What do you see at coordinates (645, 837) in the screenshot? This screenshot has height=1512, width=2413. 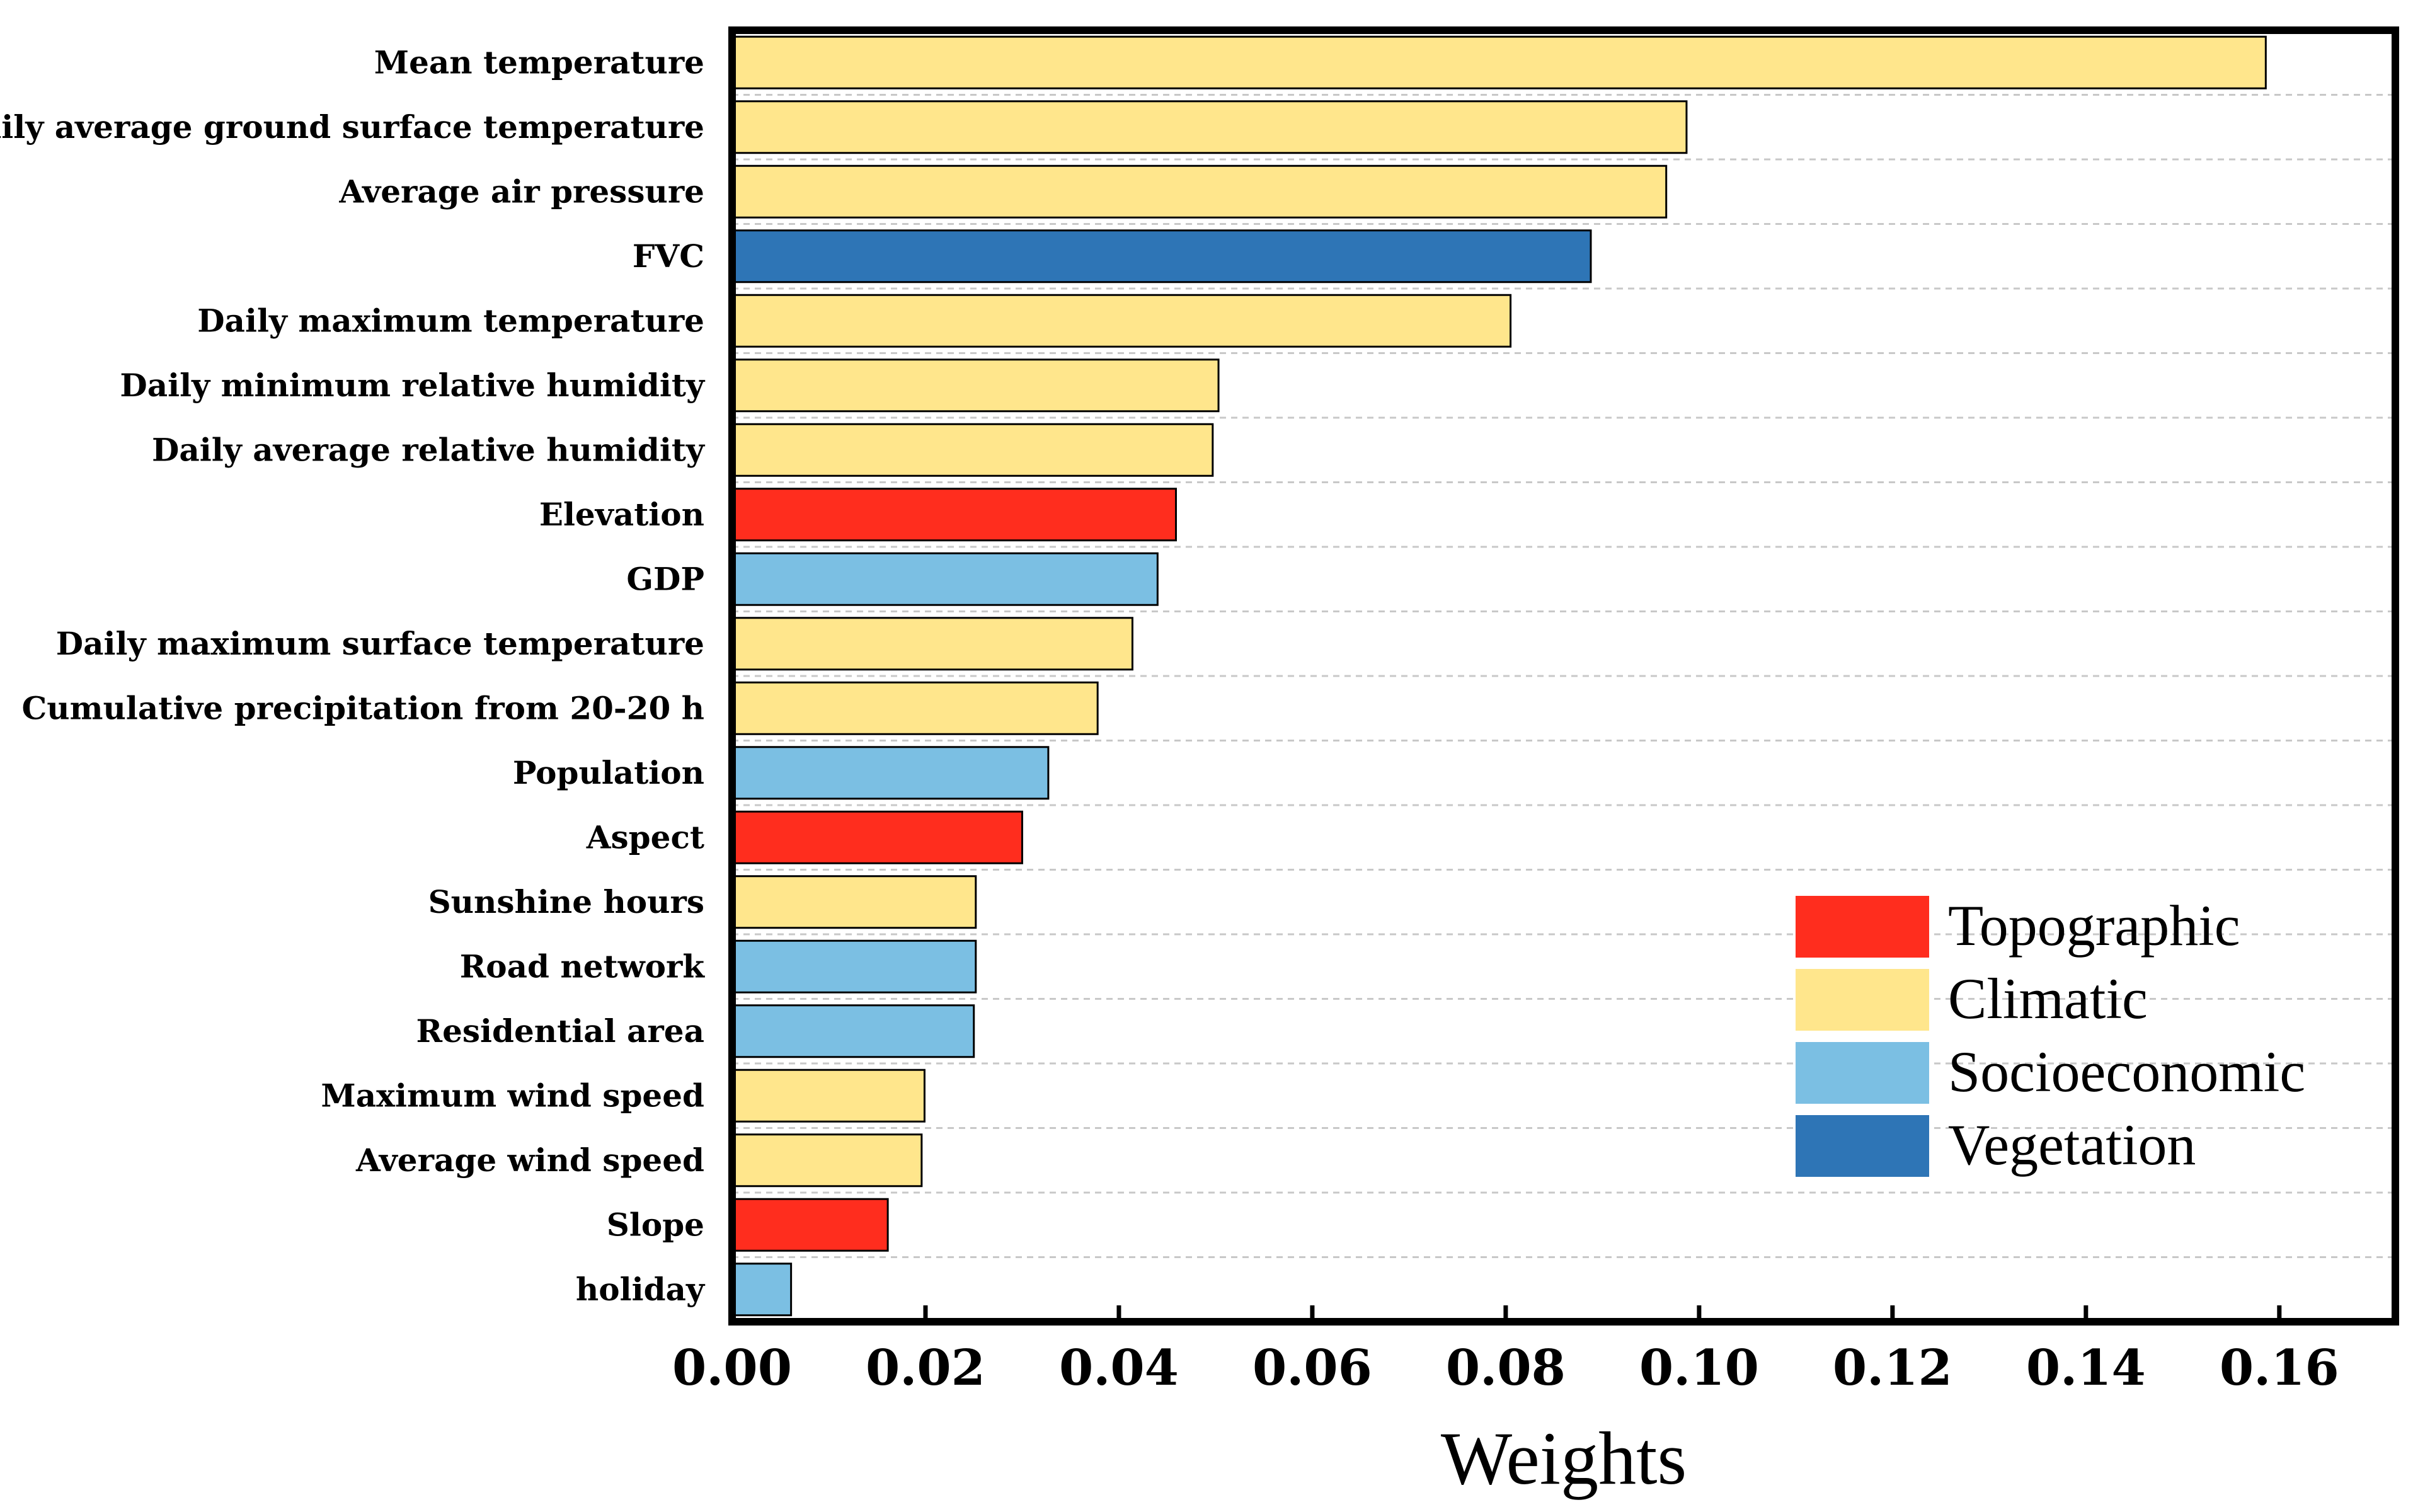 I see `category-label: Aspect` at bounding box center [645, 837].